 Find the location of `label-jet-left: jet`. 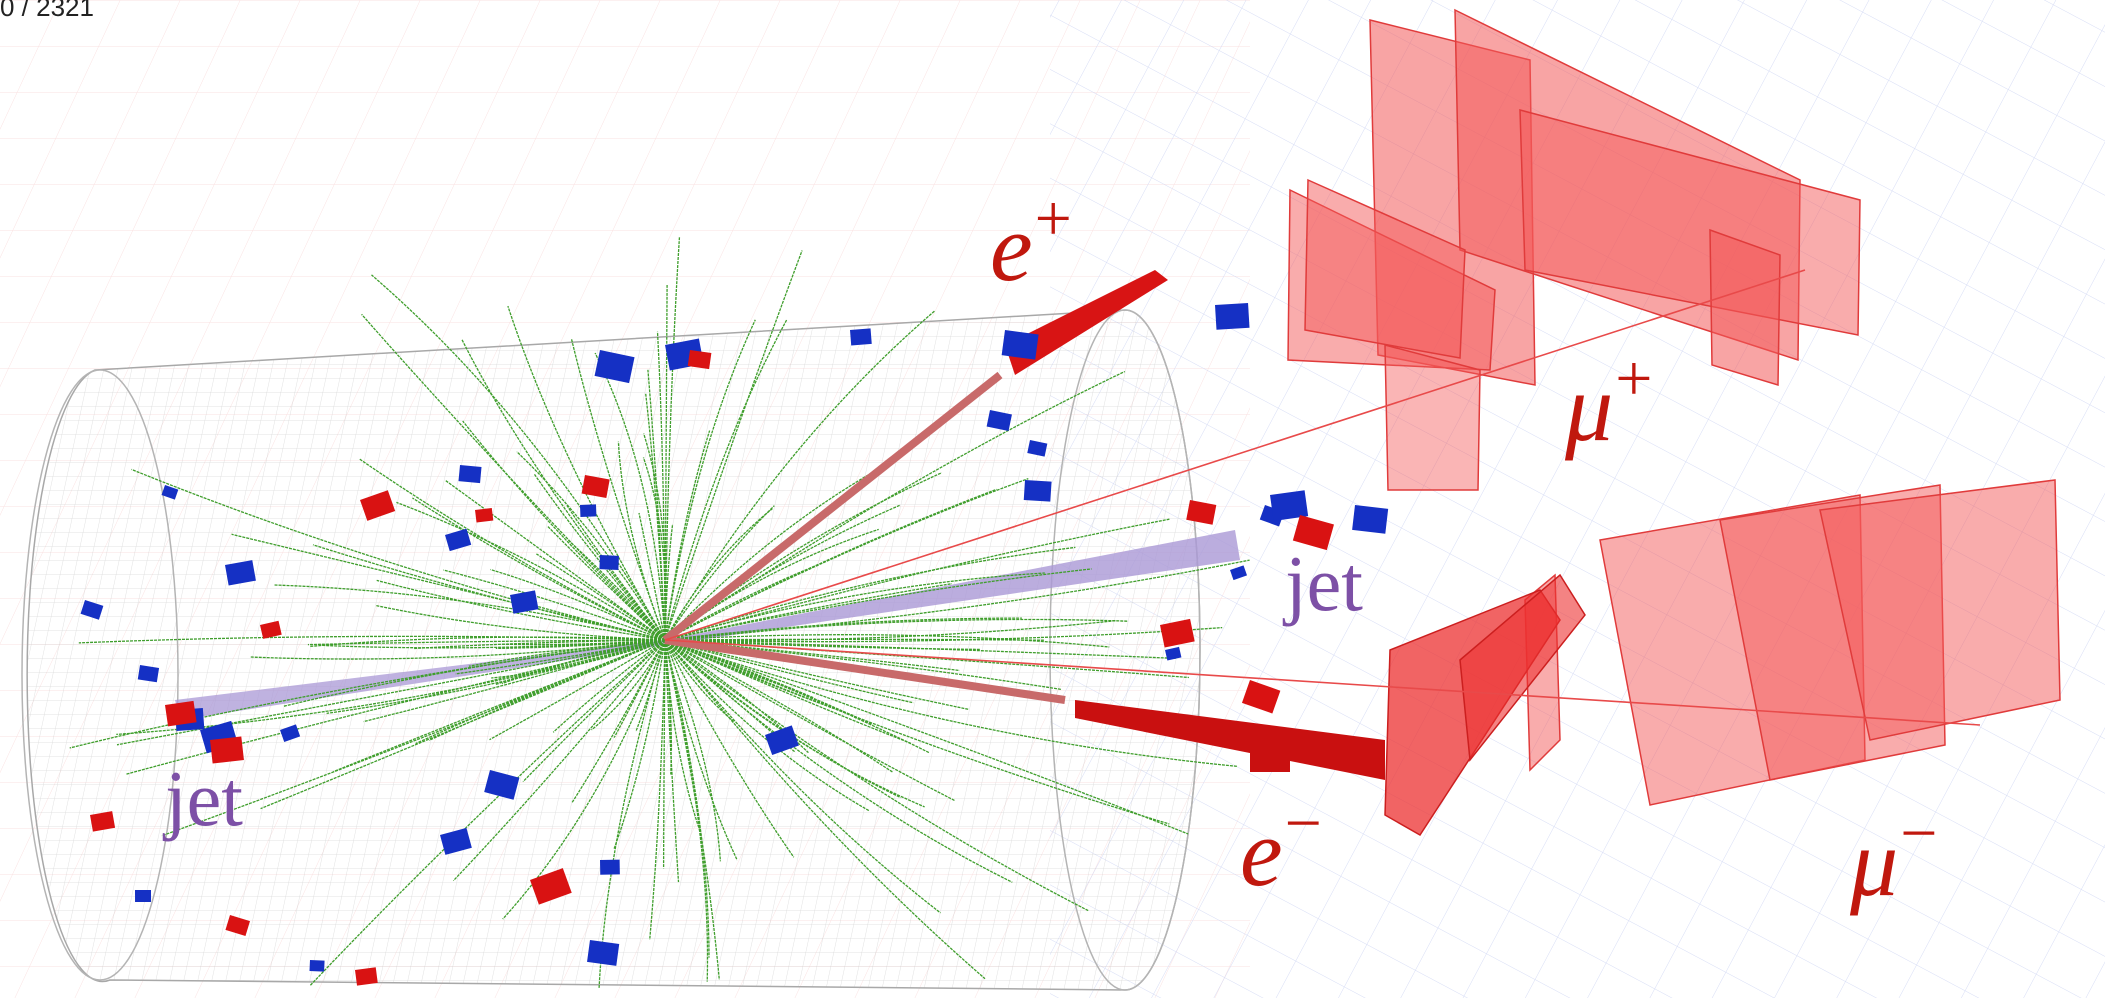

label-jet-left: jet is located at coordinates (204, 798).